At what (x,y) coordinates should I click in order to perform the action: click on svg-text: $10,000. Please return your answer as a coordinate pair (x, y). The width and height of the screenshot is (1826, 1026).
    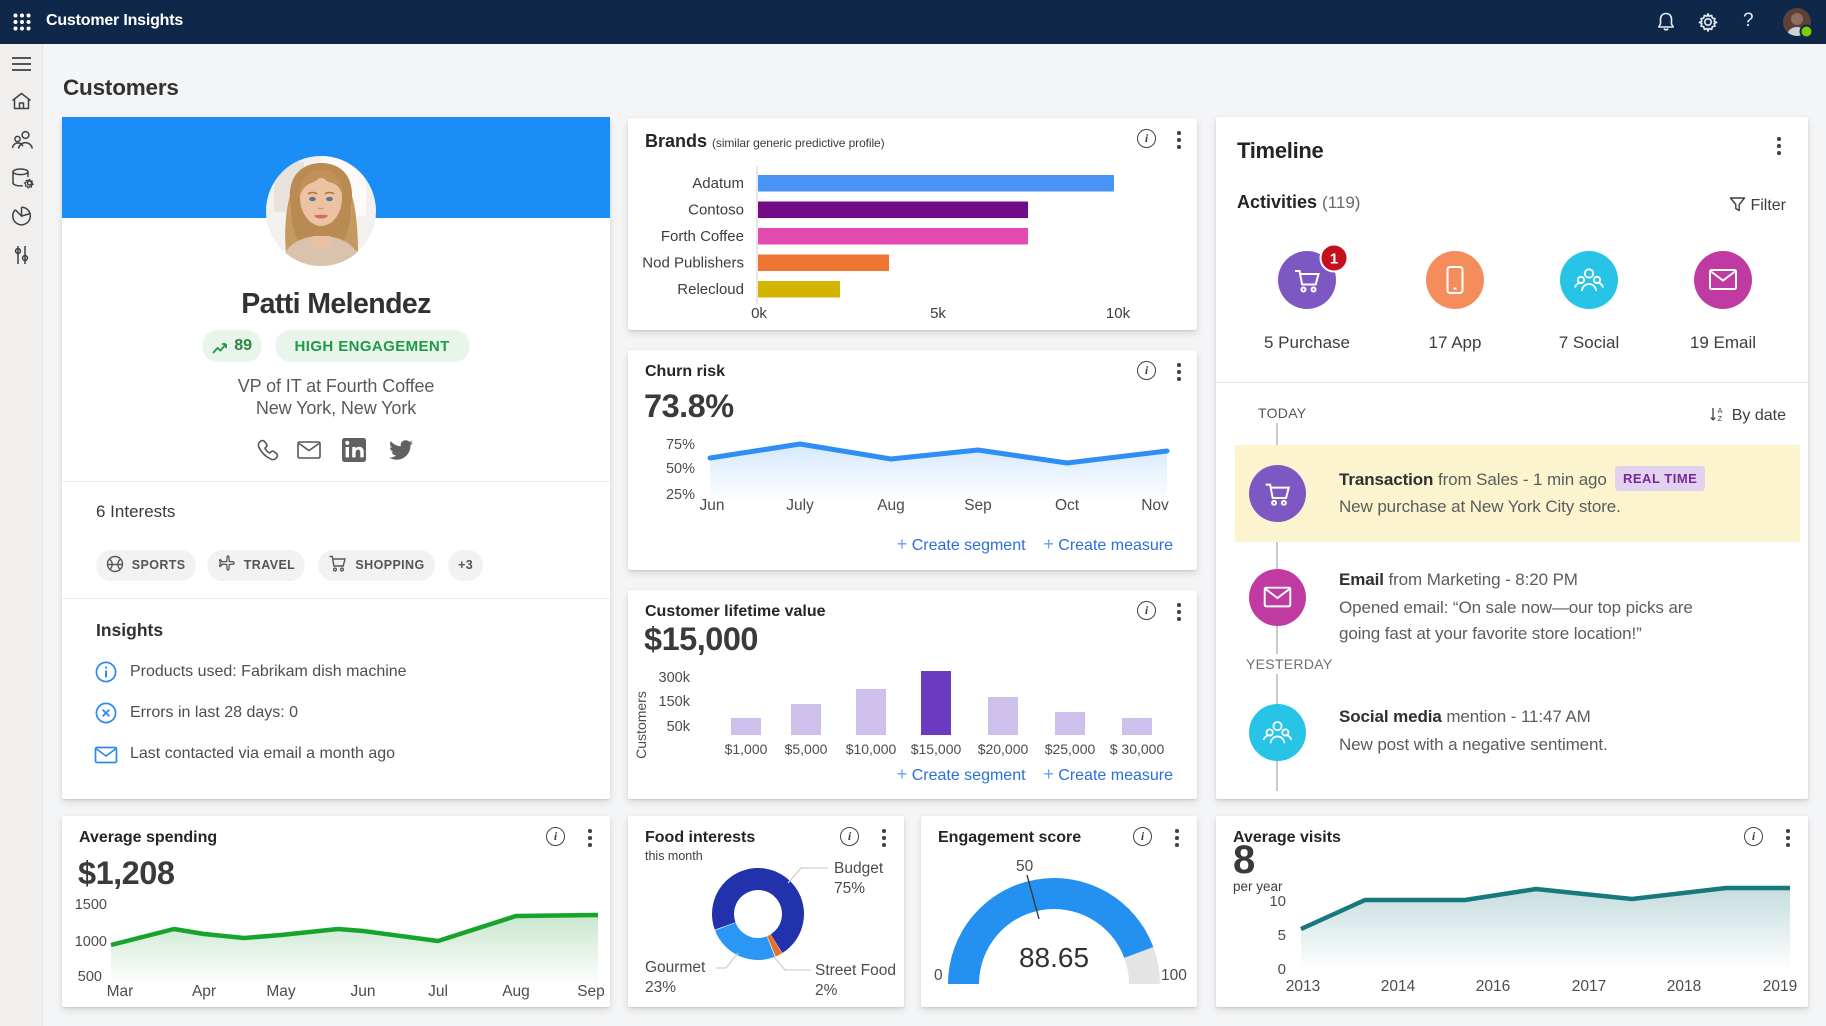
    Looking at the image, I should click on (871, 749).